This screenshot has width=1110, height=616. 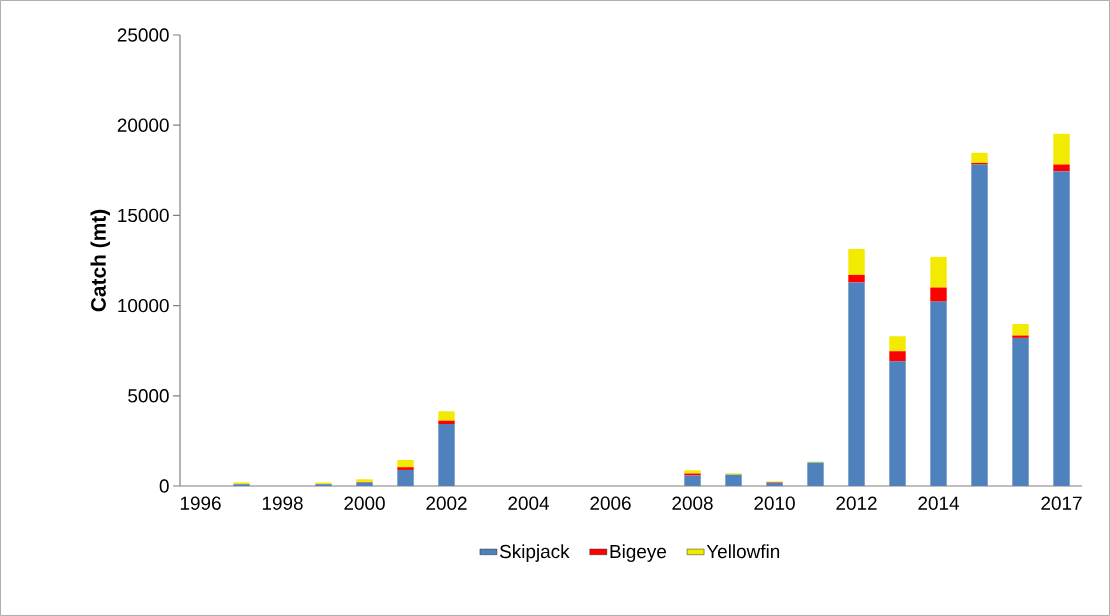 I want to click on y-tick-label: 20000, so click(x=143, y=125).